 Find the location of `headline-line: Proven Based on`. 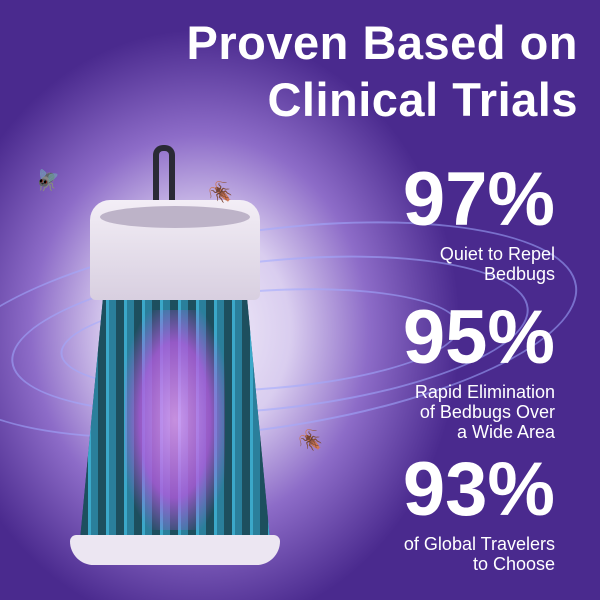

headline-line: Proven Based on is located at coordinates (382, 42).